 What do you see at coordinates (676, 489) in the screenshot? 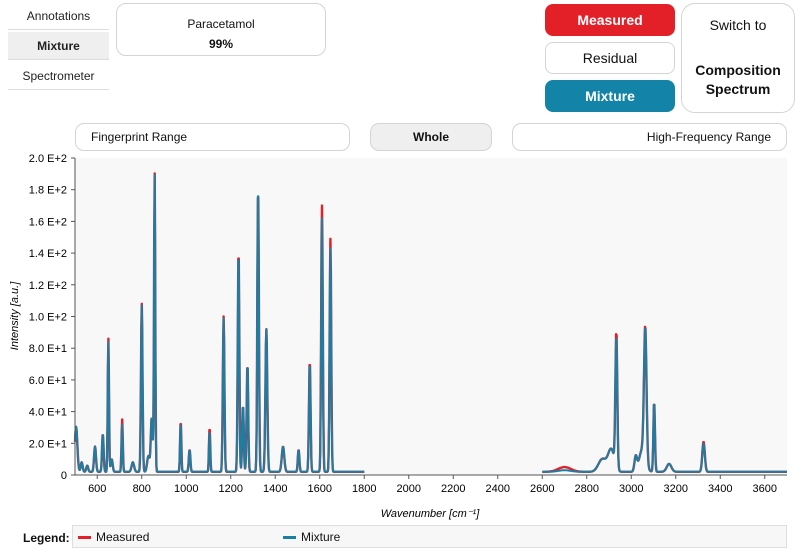
I see `x-tick-label: 3200` at bounding box center [676, 489].